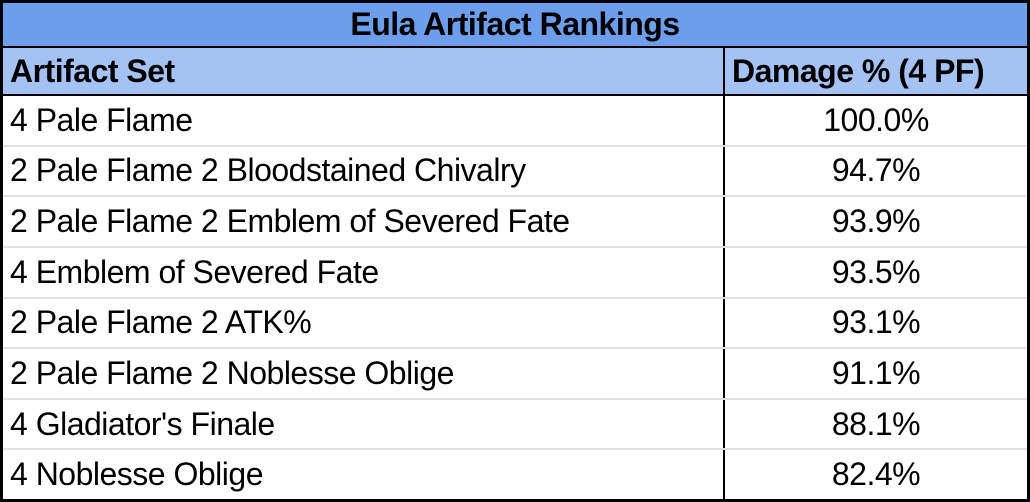 This screenshot has height=502, width=1030. Describe the element at coordinates (875, 373) in the screenshot. I see `damage-percent-cell: 91.1%` at that location.